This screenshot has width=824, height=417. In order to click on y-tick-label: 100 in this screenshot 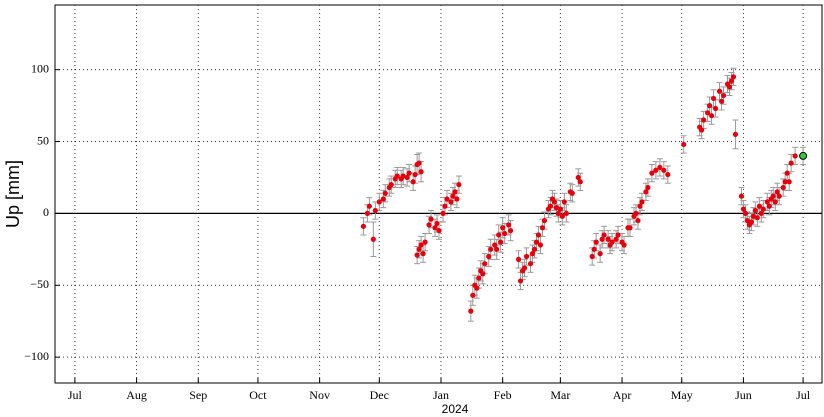, I will do `click(40, 68)`.